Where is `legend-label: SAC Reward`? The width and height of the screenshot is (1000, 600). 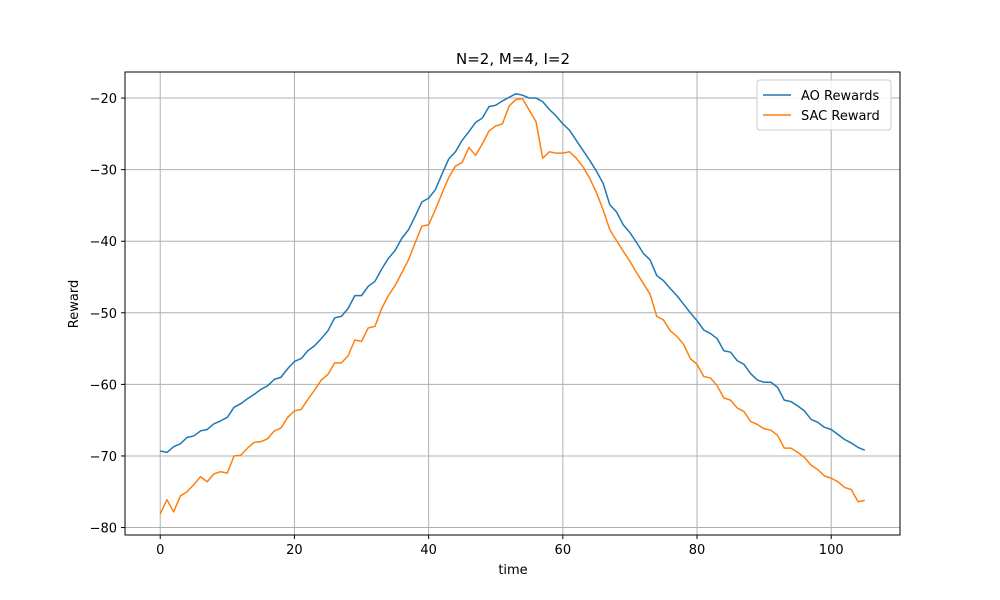
legend-label: SAC Reward is located at coordinates (840, 116).